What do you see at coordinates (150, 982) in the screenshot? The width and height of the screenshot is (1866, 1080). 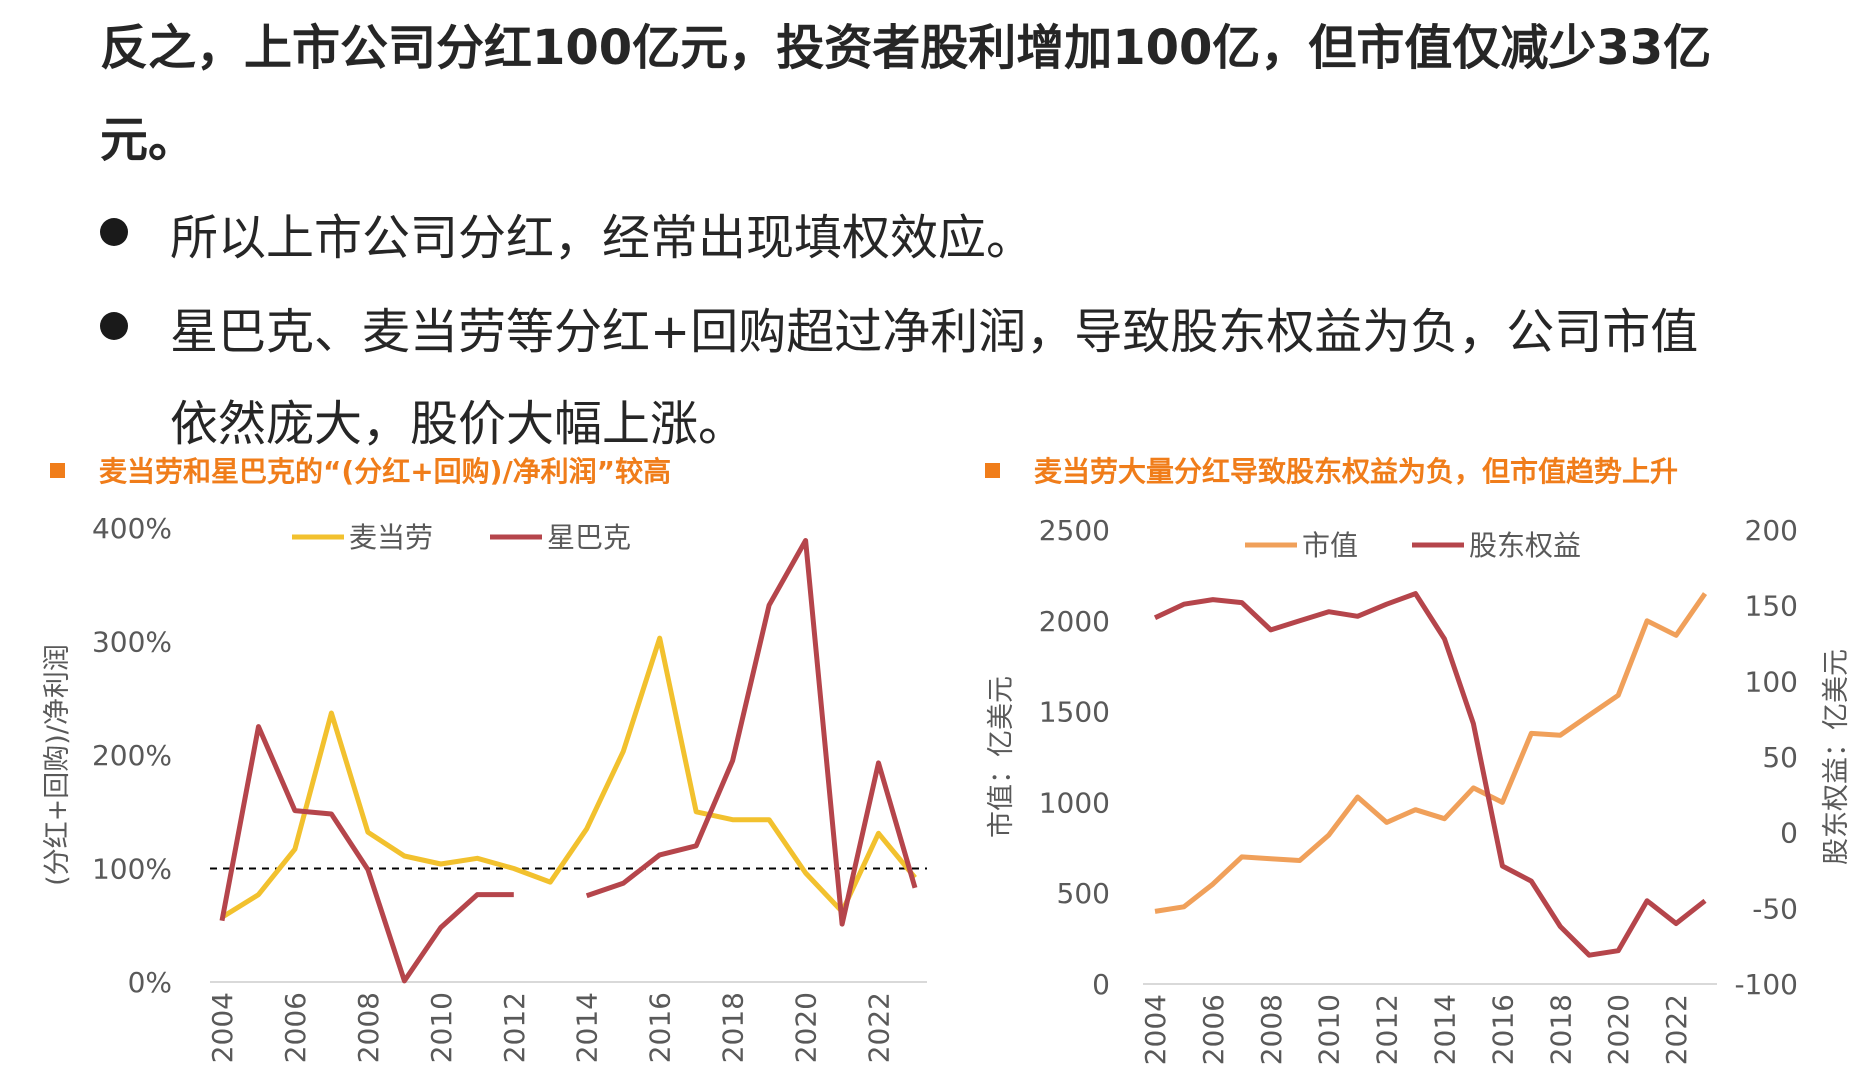 I see `chart-1-y-tick-label: 0%` at bounding box center [150, 982].